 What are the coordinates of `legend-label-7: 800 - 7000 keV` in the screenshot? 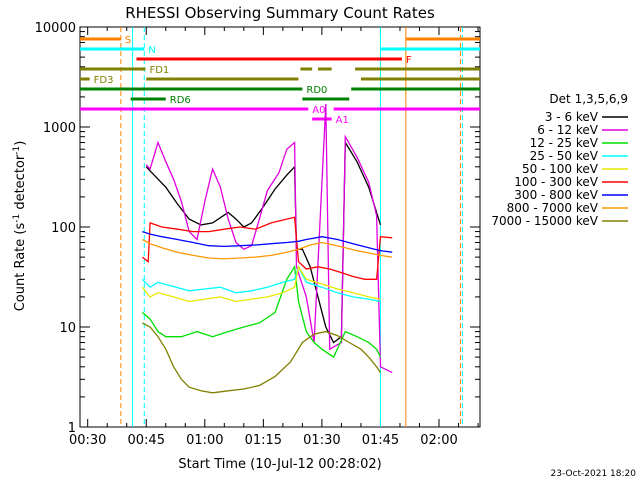 It's located at (553, 208).